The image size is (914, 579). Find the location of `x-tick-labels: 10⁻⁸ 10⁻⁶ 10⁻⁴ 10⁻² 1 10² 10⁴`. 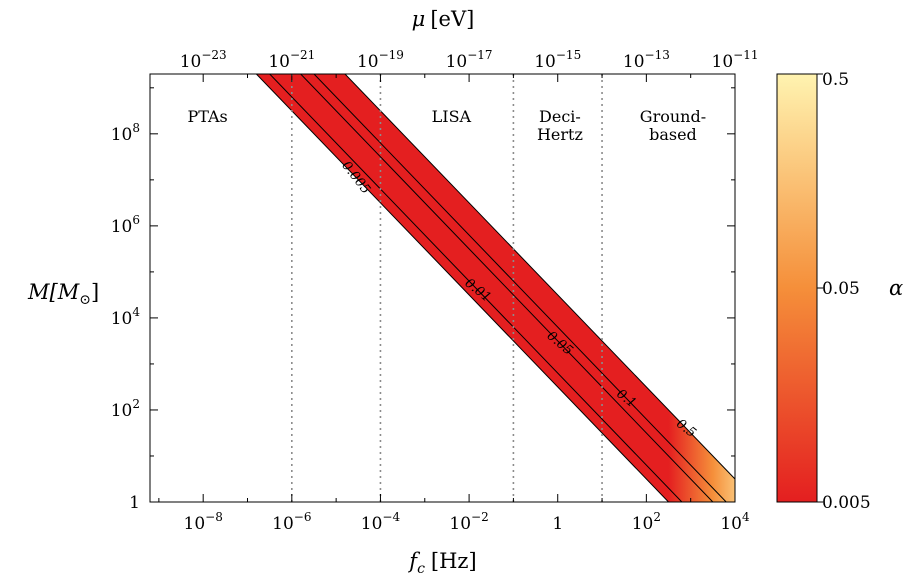

x-tick-labels: 10⁻⁸ 10⁻⁶ 10⁻⁴ 10⁻² 1 10² 10⁴ is located at coordinates (467, 522).